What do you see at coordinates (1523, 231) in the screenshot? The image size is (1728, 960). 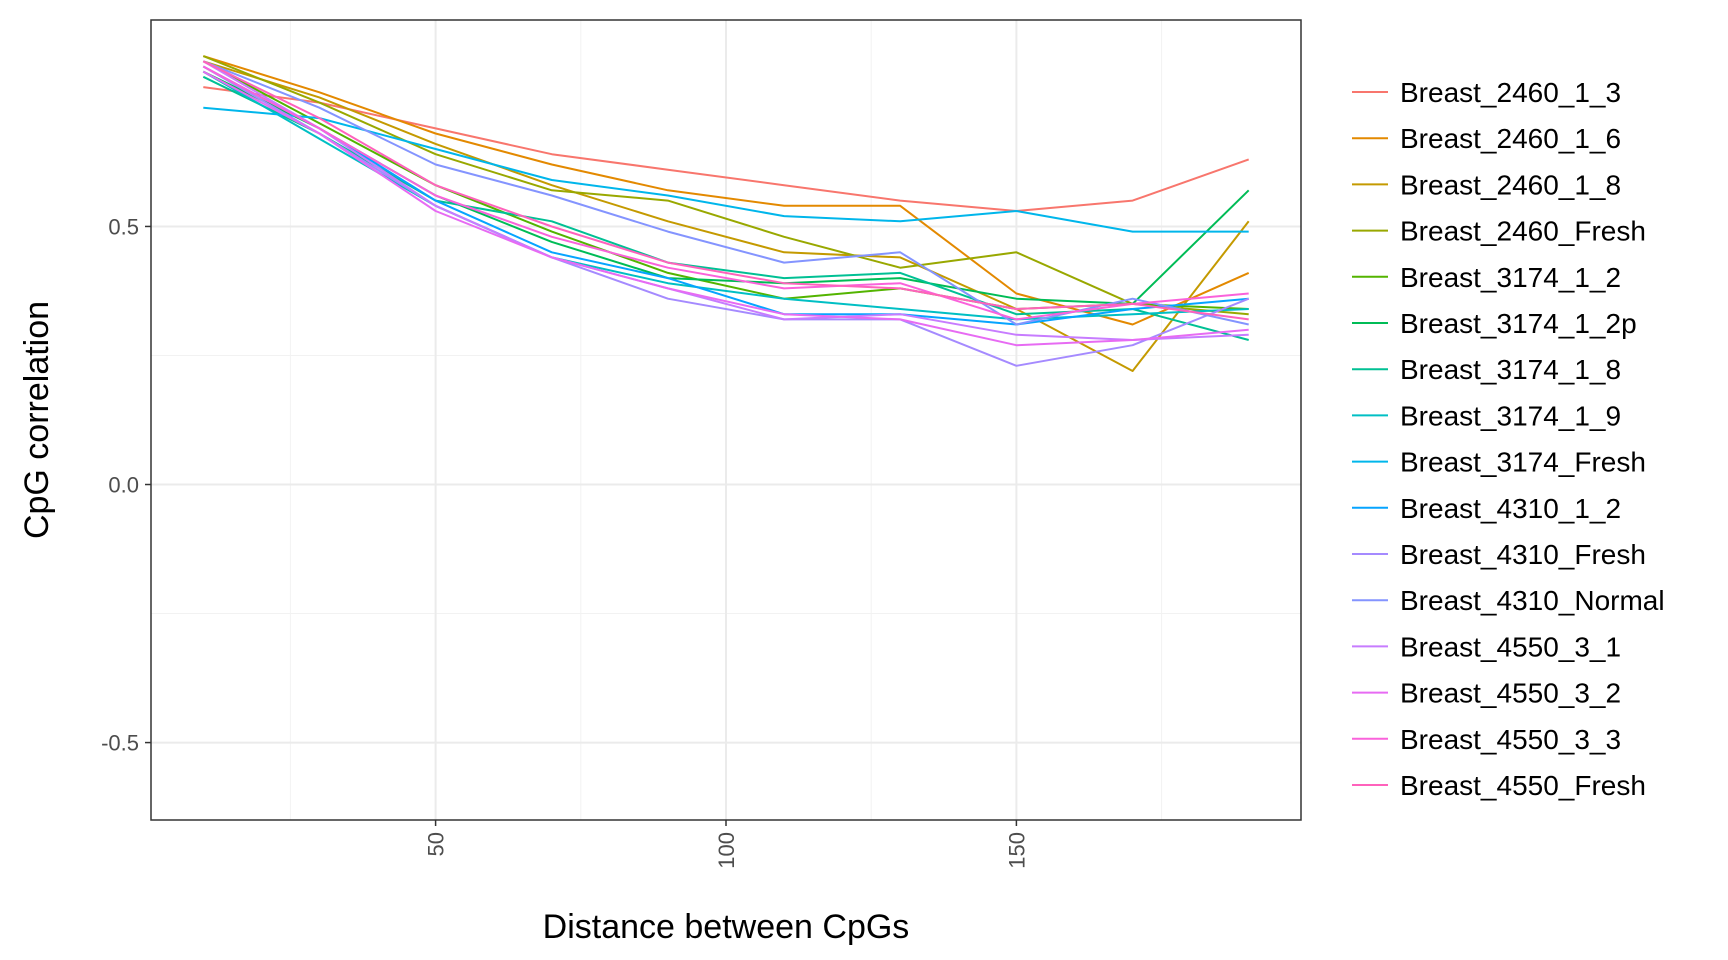 I see `legend-label: Breast_2460_Fresh` at bounding box center [1523, 231].